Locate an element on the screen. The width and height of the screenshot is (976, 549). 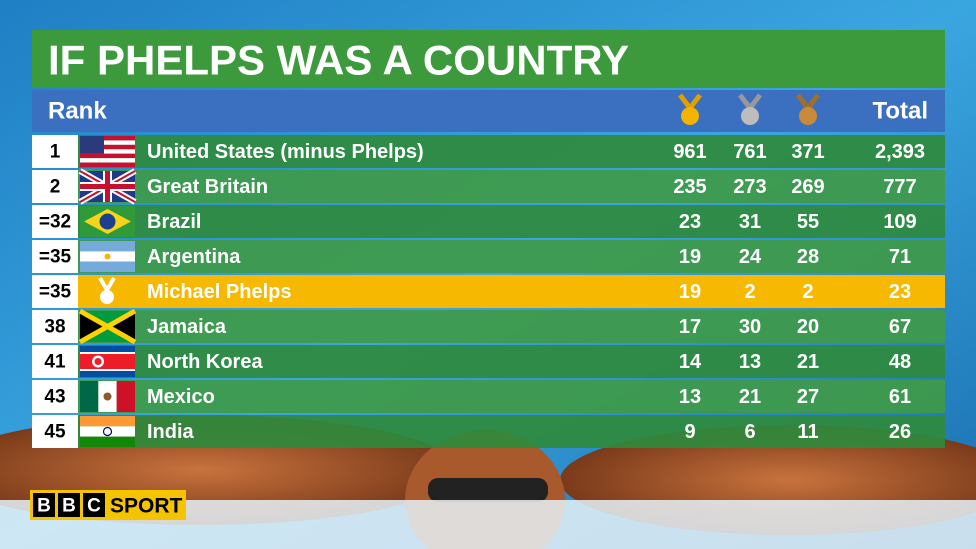
bronze-icon is located at coordinates (808, 109).